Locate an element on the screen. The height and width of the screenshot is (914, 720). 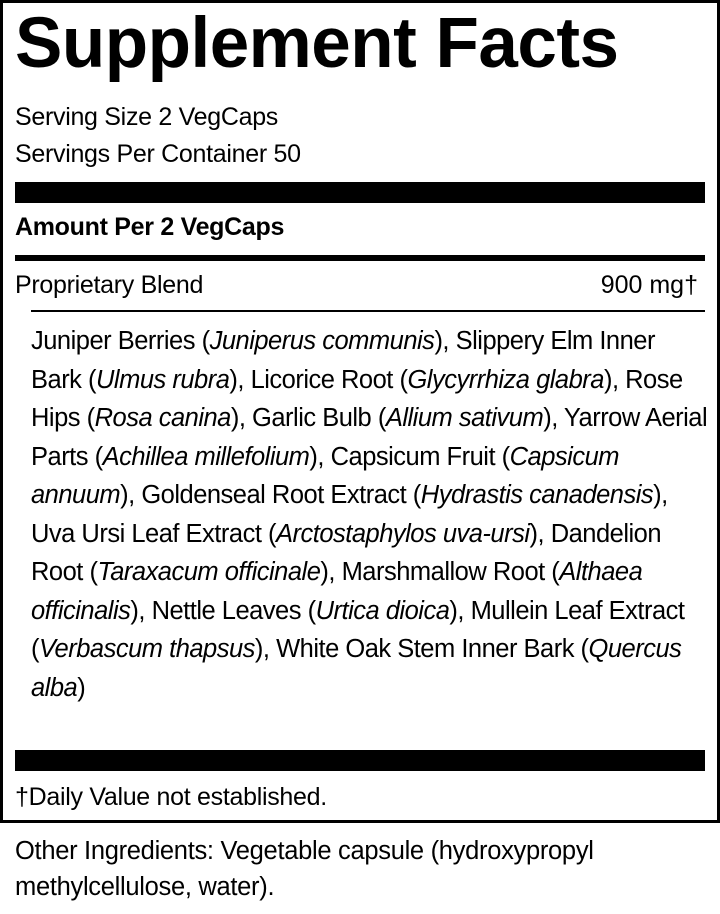
ingredient-latin-name: Urtica dioica is located at coordinates (382, 610).